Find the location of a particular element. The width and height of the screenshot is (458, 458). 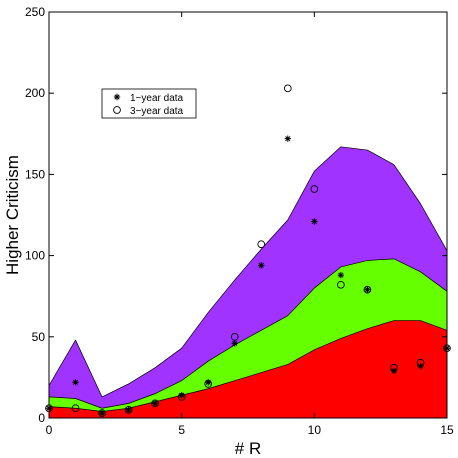

legend-marker-3-year is located at coordinates (117, 110).